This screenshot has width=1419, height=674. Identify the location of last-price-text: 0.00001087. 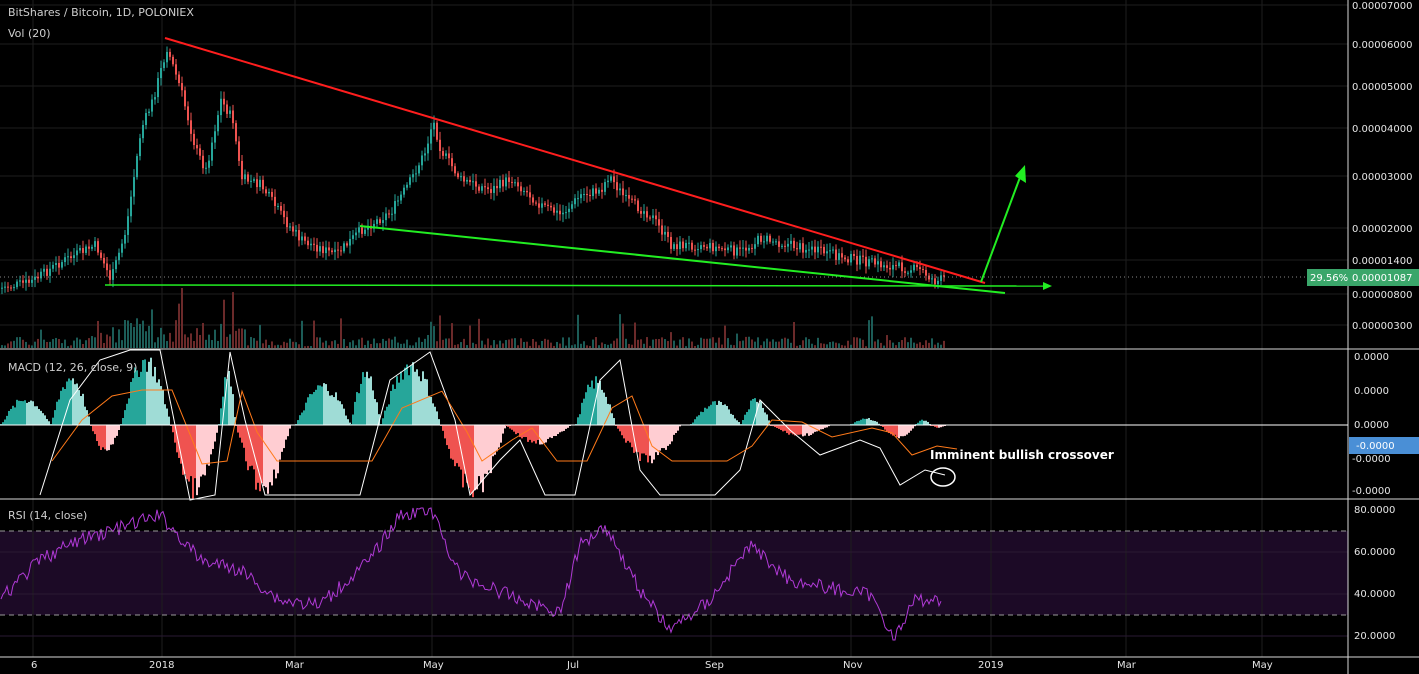
(1382, 278).